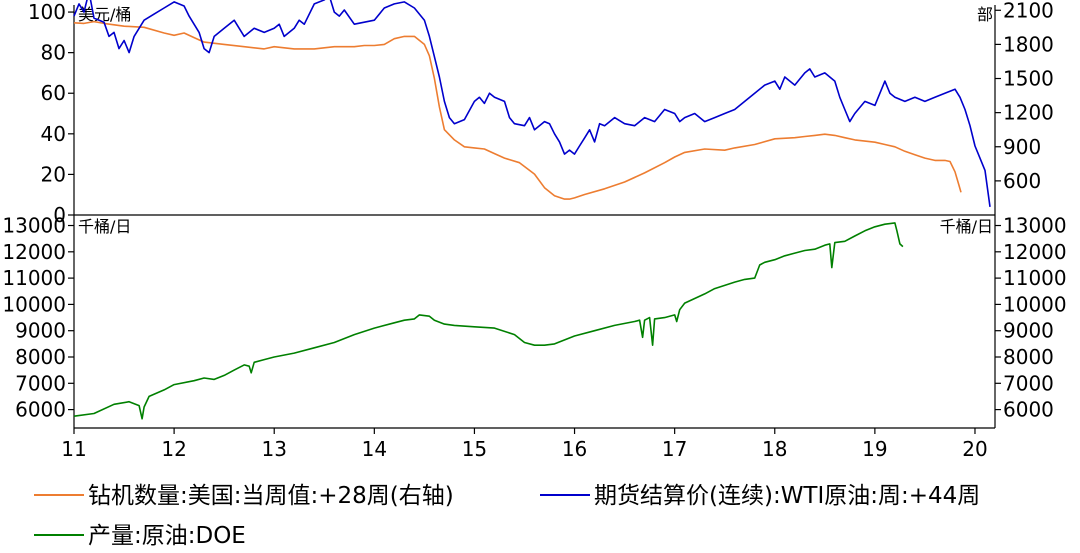 The width and height of the screenshot is (1080, 553). I want to click on bottom-left-tick-label-12000: 12000, so click(34, 252).